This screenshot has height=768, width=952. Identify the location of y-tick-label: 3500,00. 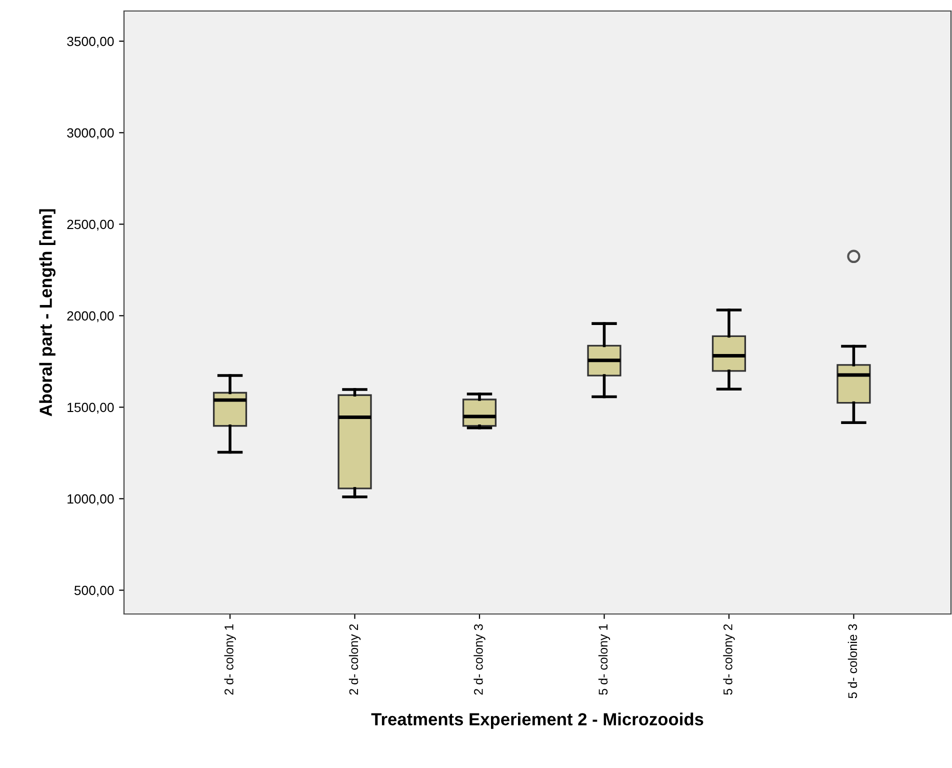
(90, 42).